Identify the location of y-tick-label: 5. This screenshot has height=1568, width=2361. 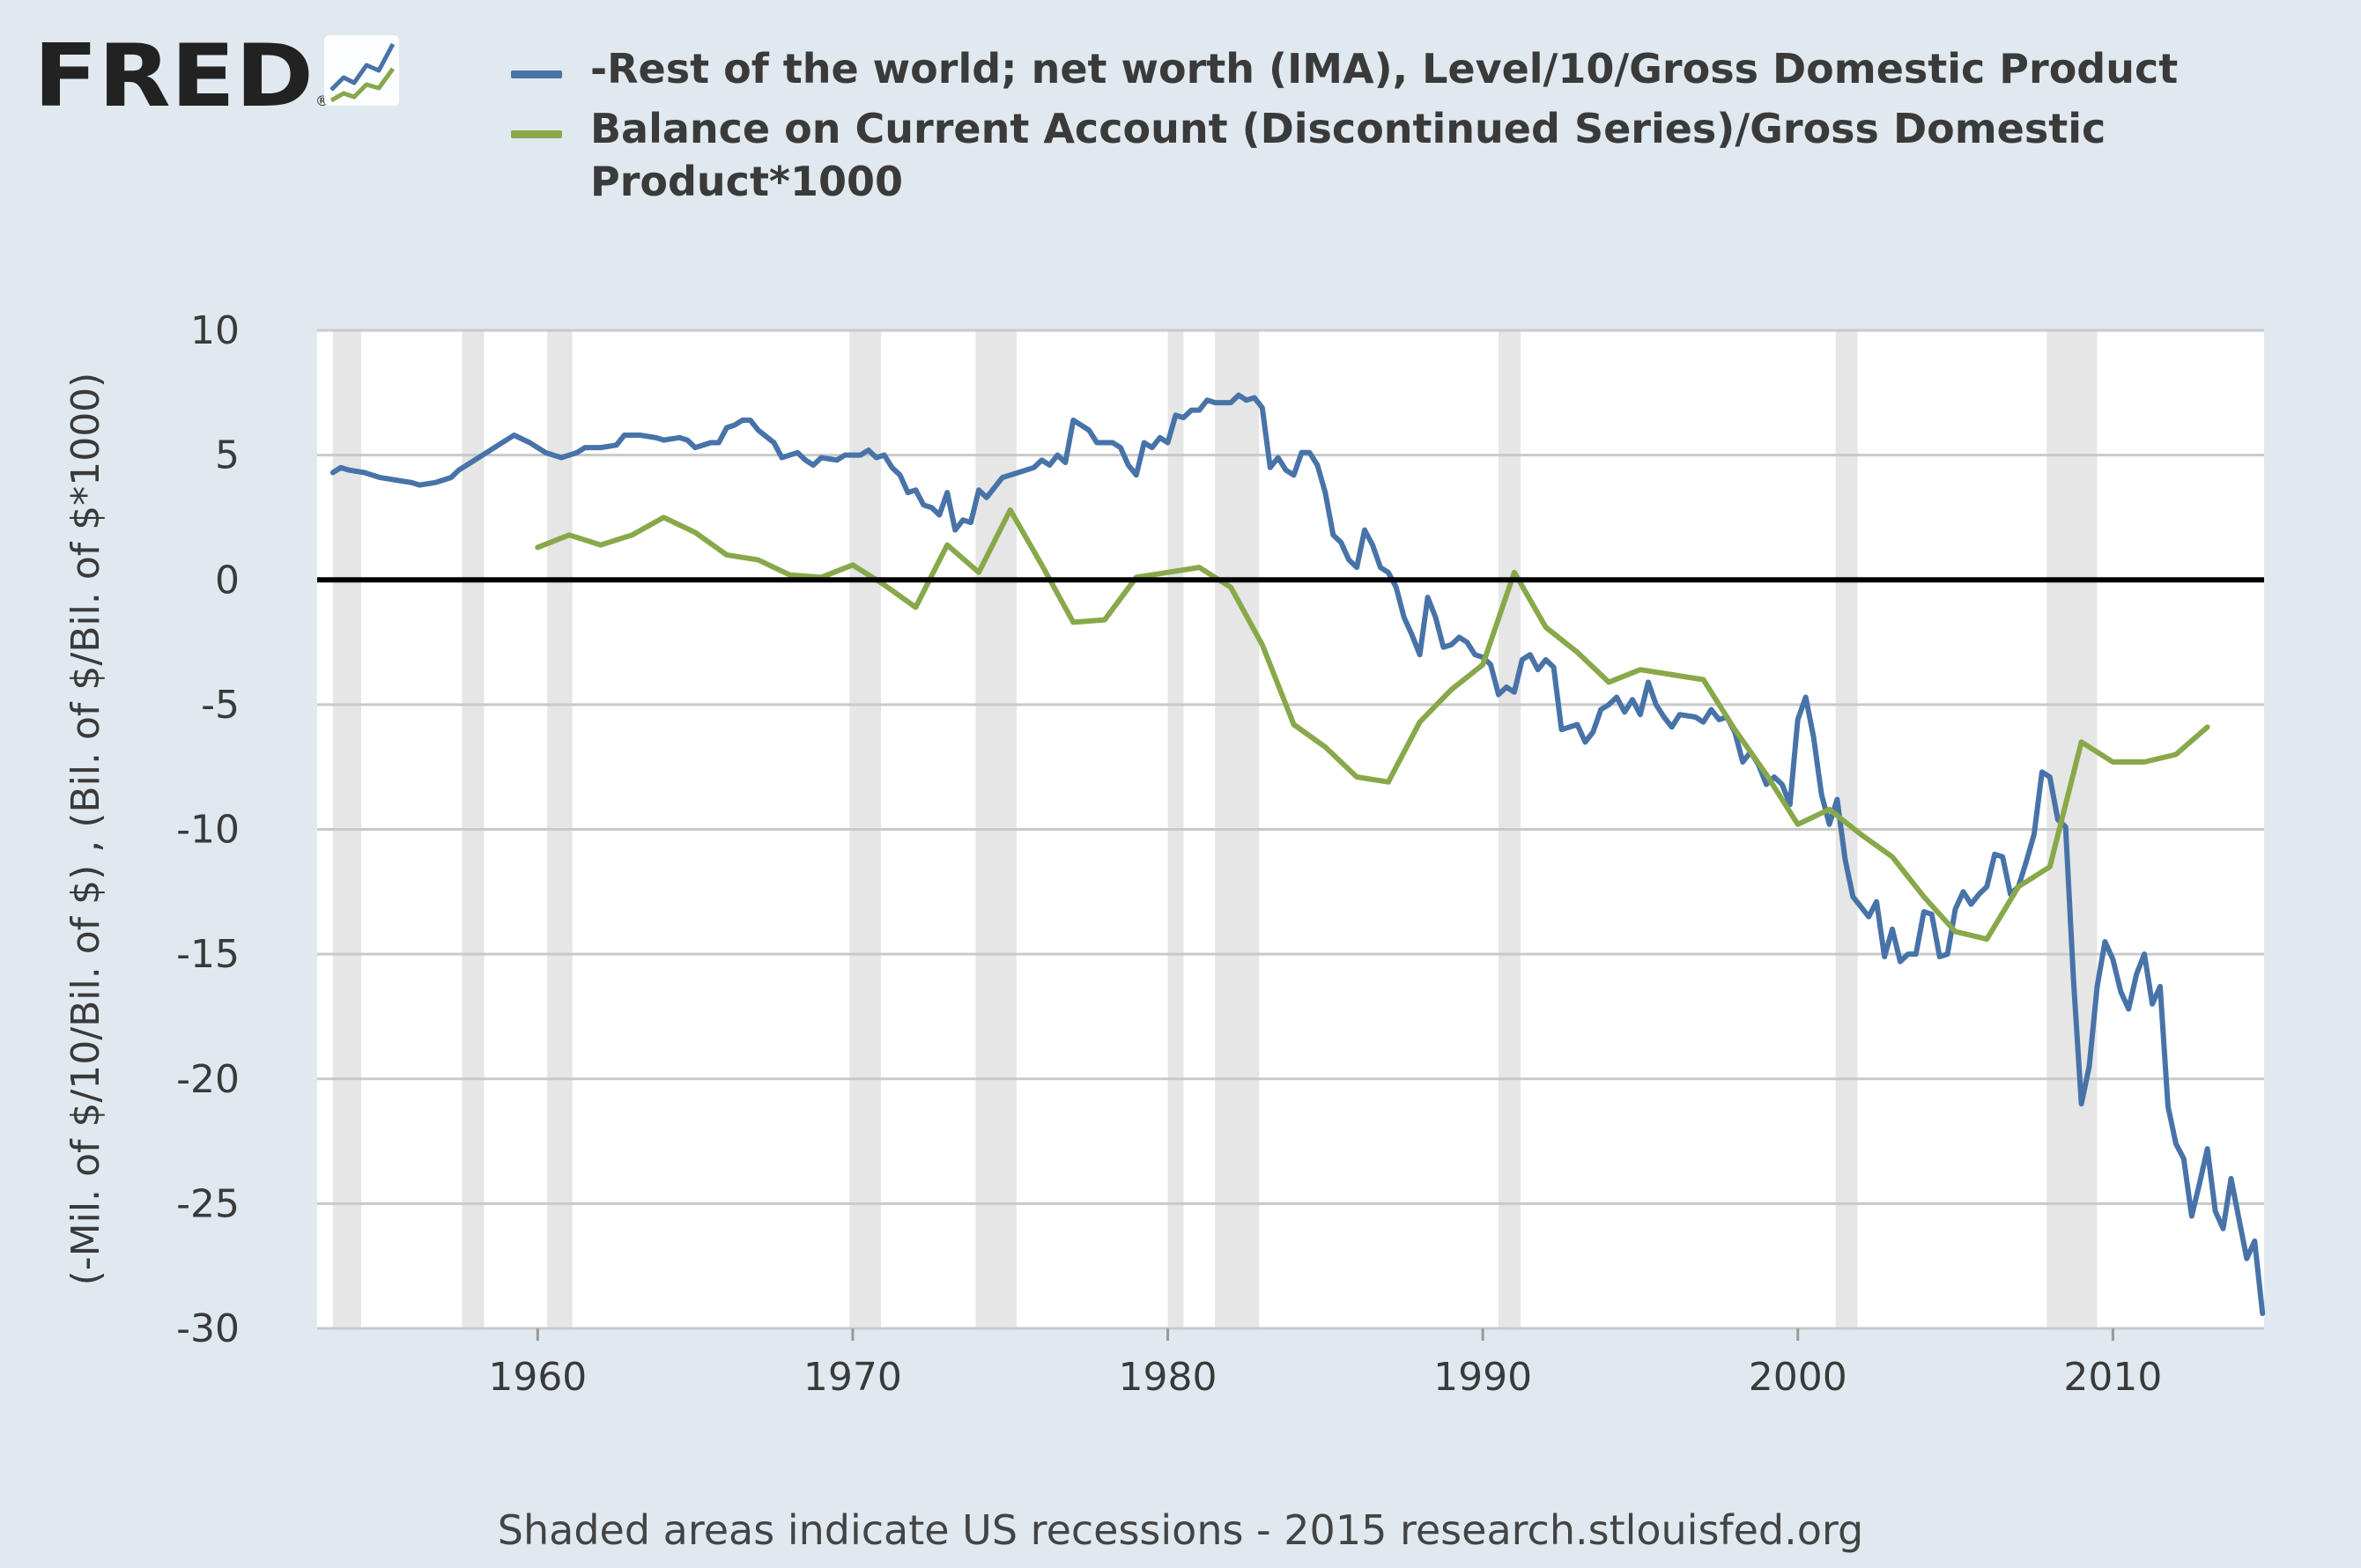
(227, 455).